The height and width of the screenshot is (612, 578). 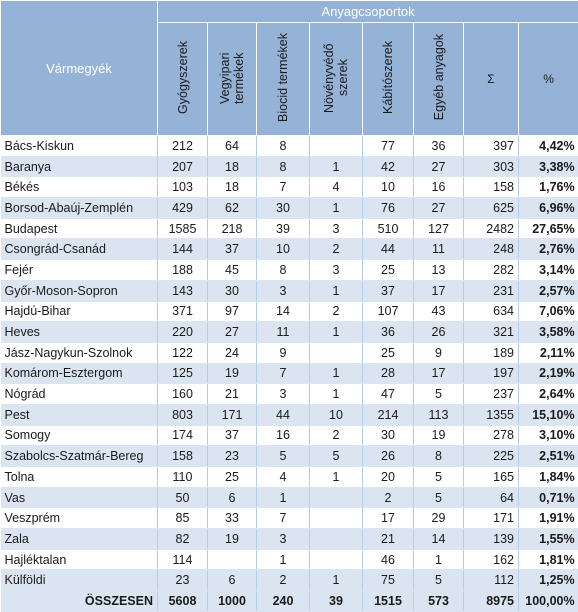 What do you see at coordinates (548, 580) in the screenshot?
I see `cell: 1,25%` at bounding box center [548, 580].